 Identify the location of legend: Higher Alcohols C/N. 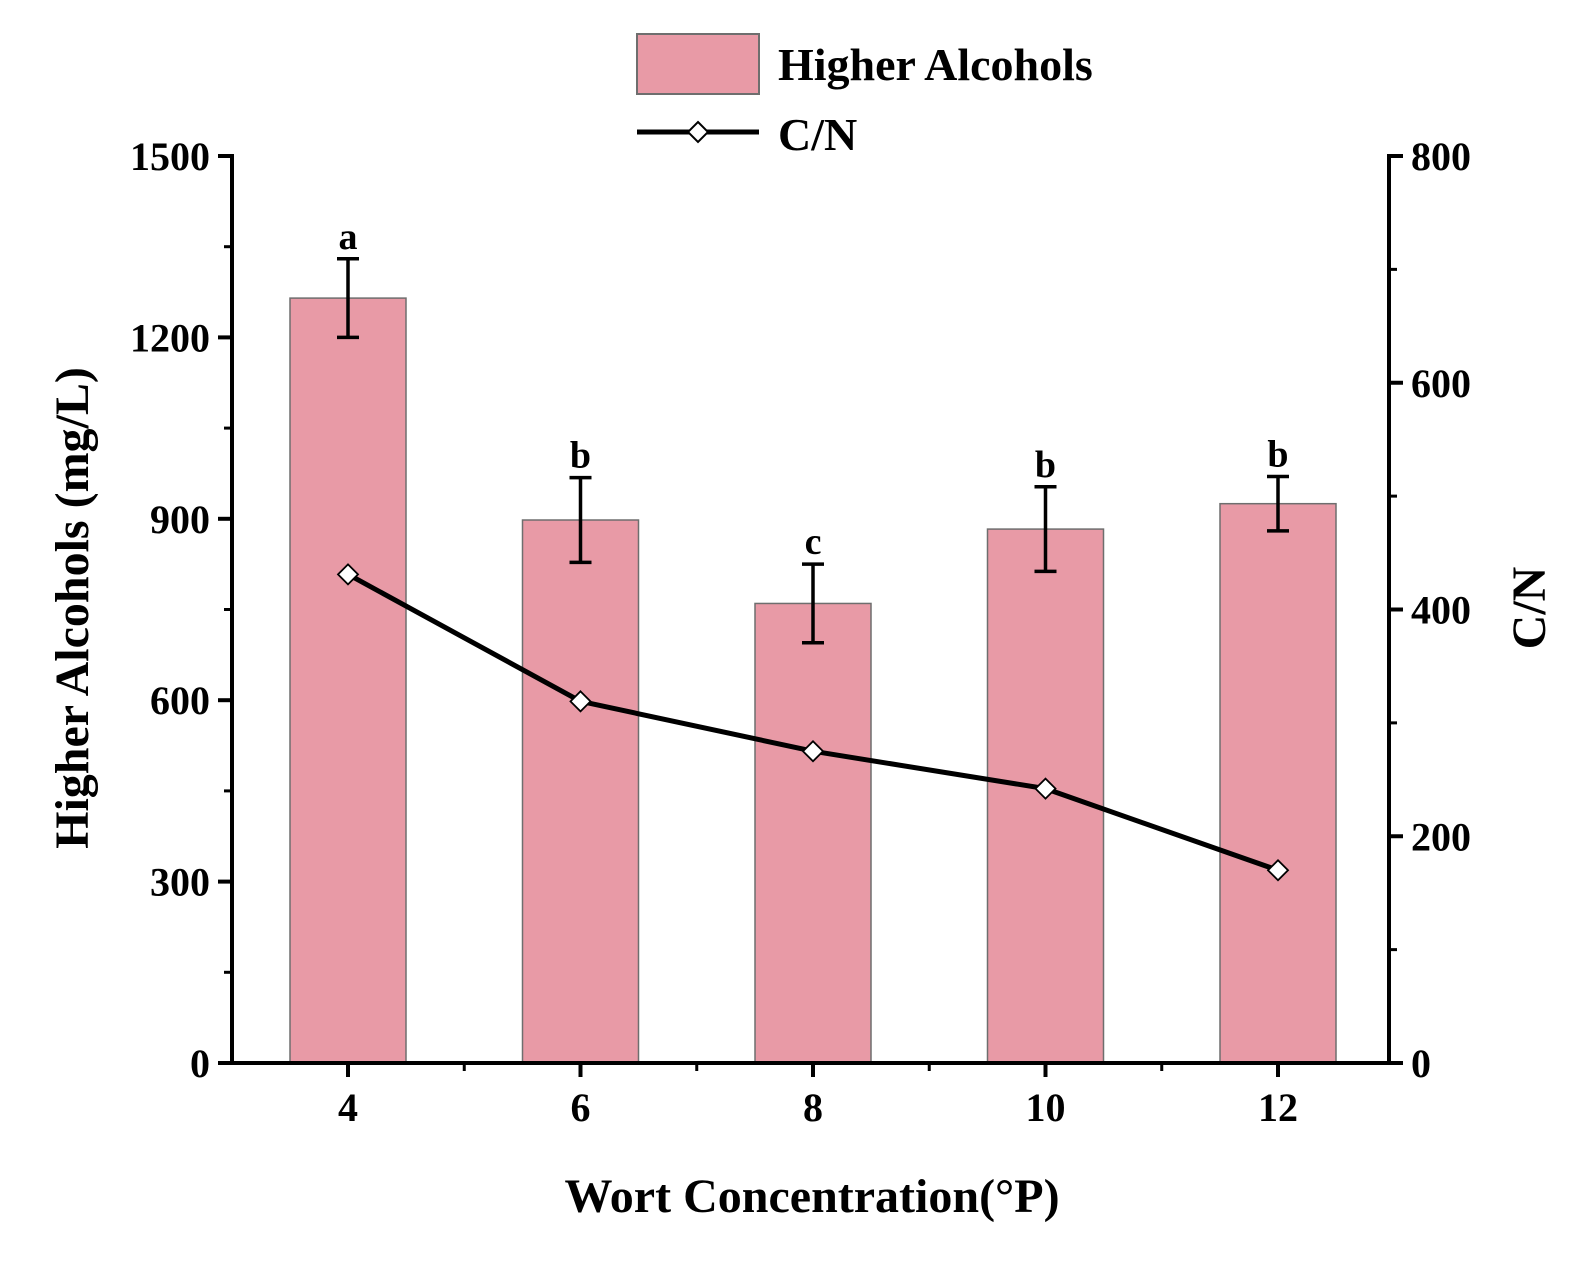
(864, 96).